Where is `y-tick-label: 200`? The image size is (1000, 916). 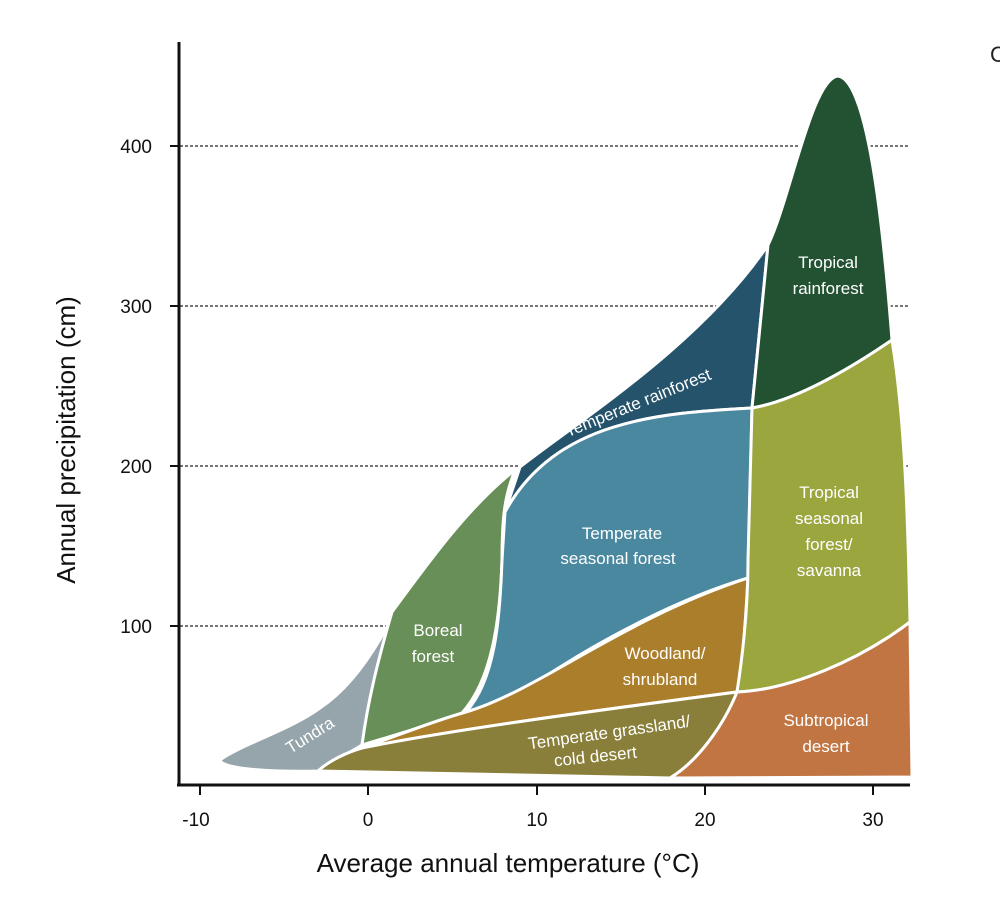 y-tick-label: 200 is located at coordinates (136, 467).